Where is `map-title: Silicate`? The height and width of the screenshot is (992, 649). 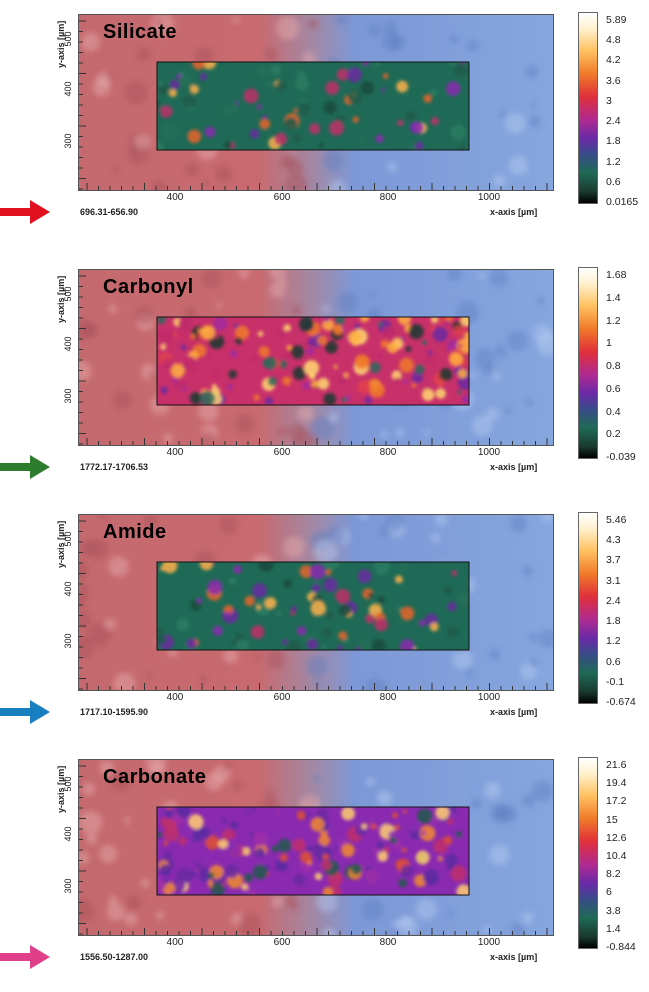 map-title: Silicate is located at coordinates (140, 32).